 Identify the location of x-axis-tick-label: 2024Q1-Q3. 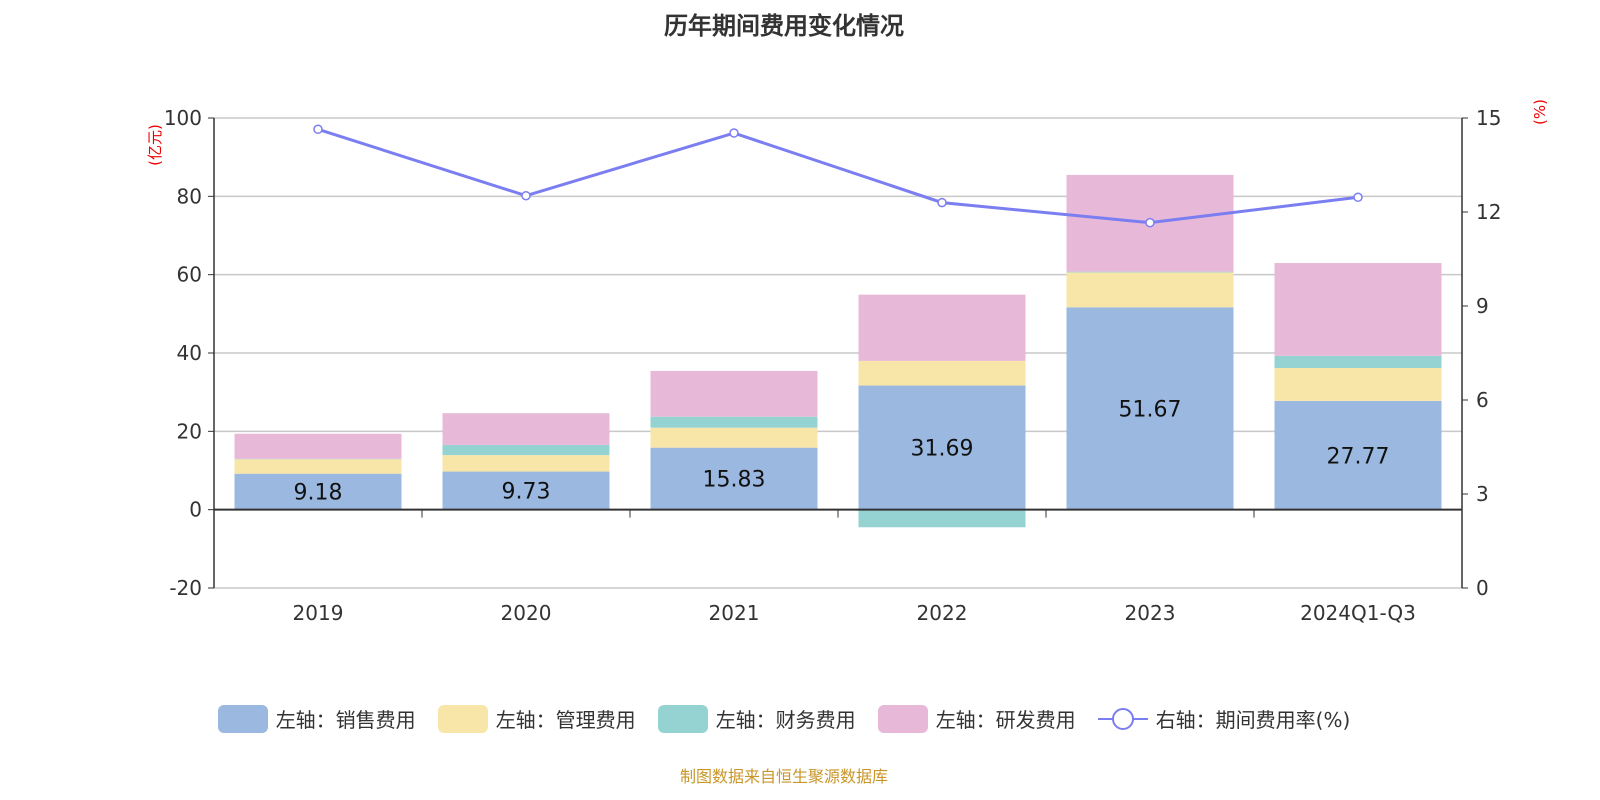
(1358, 613).